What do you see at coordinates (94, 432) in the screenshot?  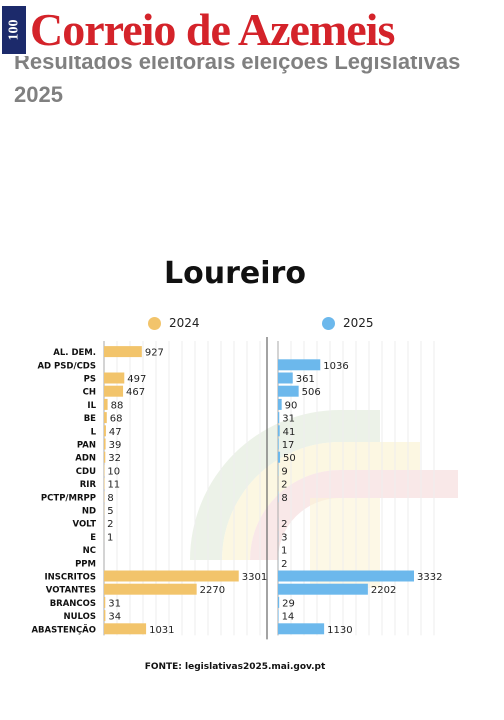 I see `category-label: L` at bounding box center [94, 432].